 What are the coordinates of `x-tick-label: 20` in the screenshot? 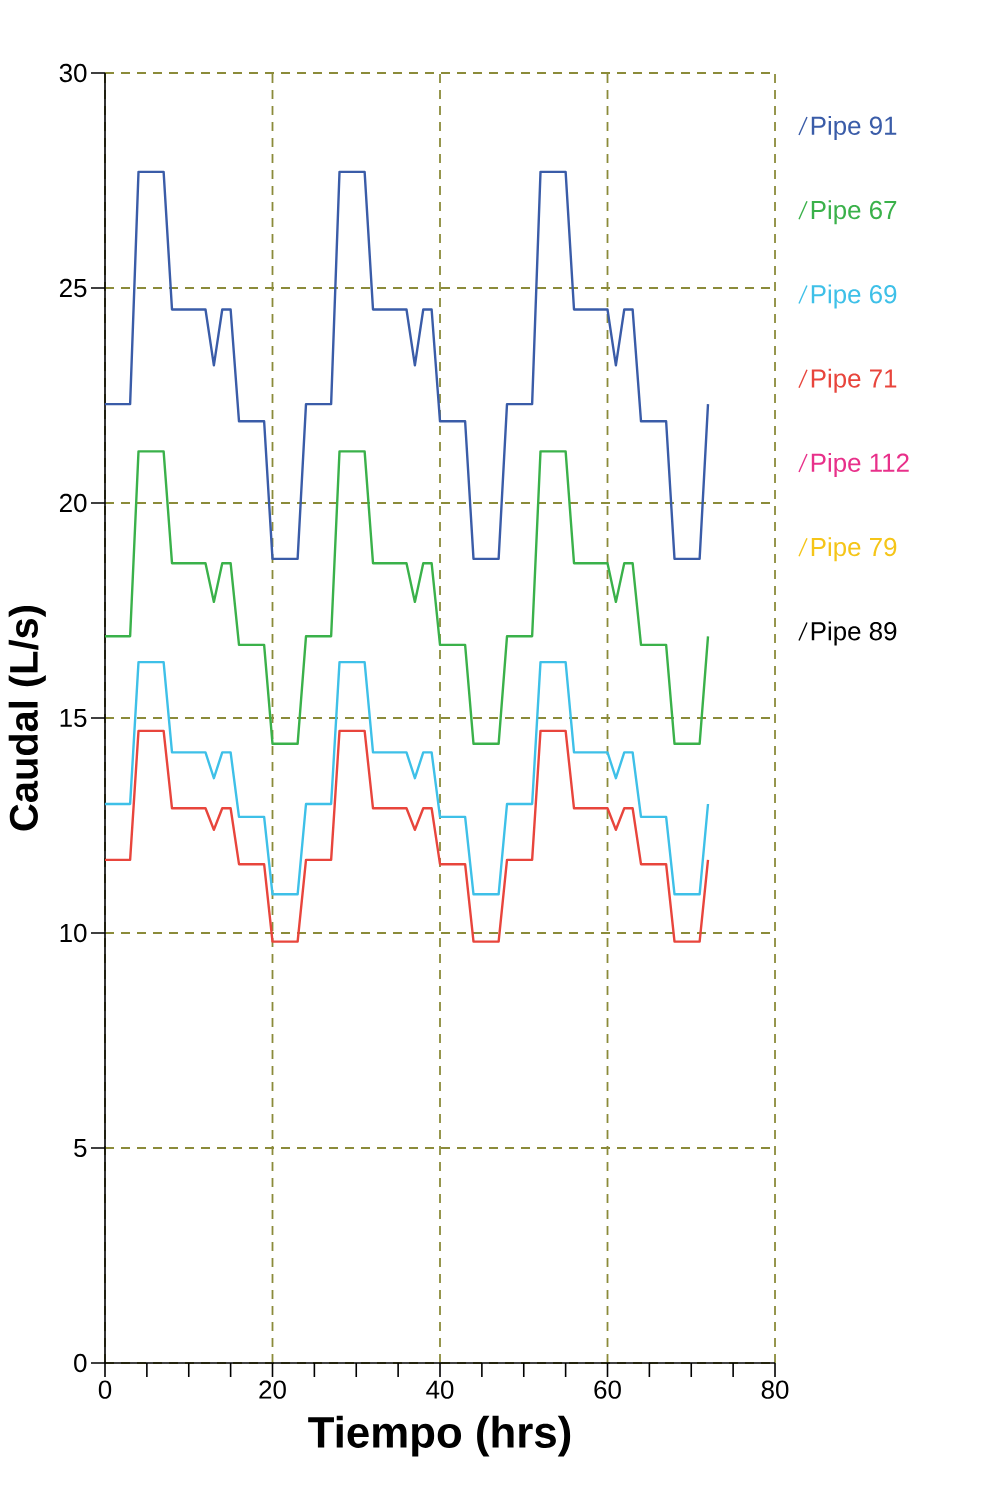 It's located at (272, 1389).